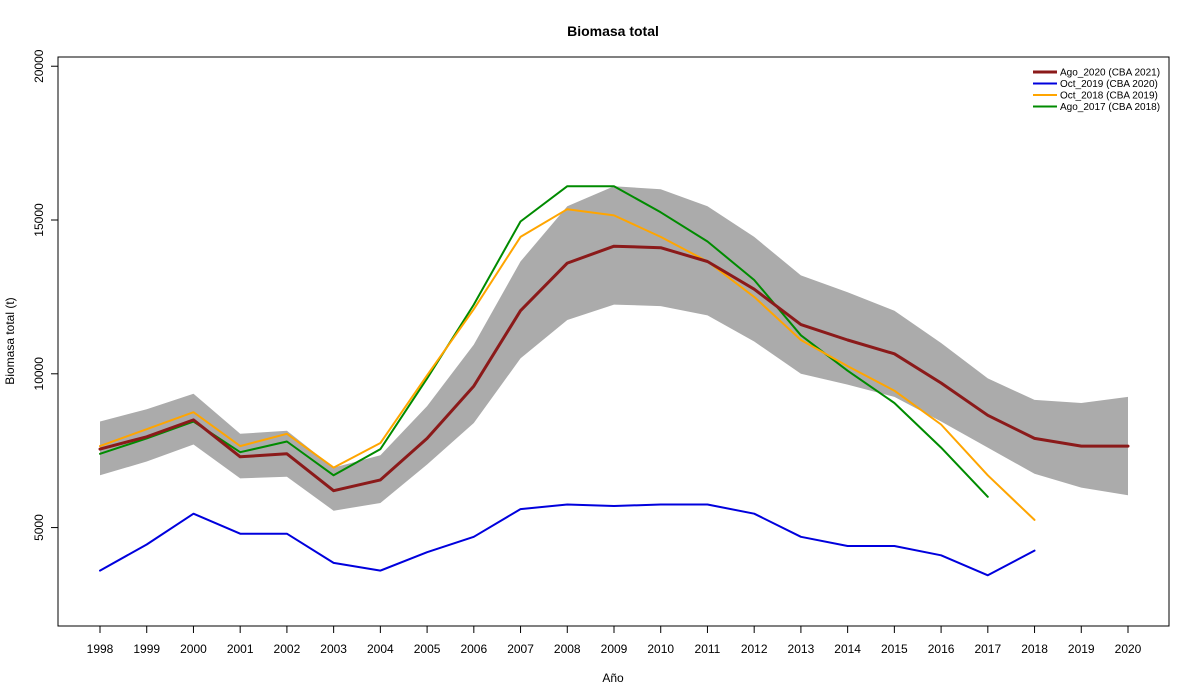 Image resolution: width=1200 pixels, height=700 pixels. I want to click on legend-label: Ago_2020 (CBA 2021), so click(1110, 73).